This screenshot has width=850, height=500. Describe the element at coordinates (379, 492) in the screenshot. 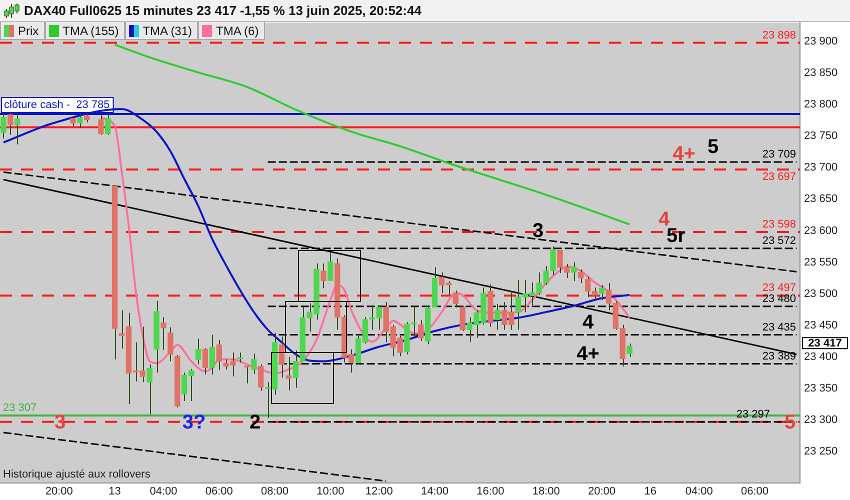

I see `x-tick-label: 12:00` at that location.